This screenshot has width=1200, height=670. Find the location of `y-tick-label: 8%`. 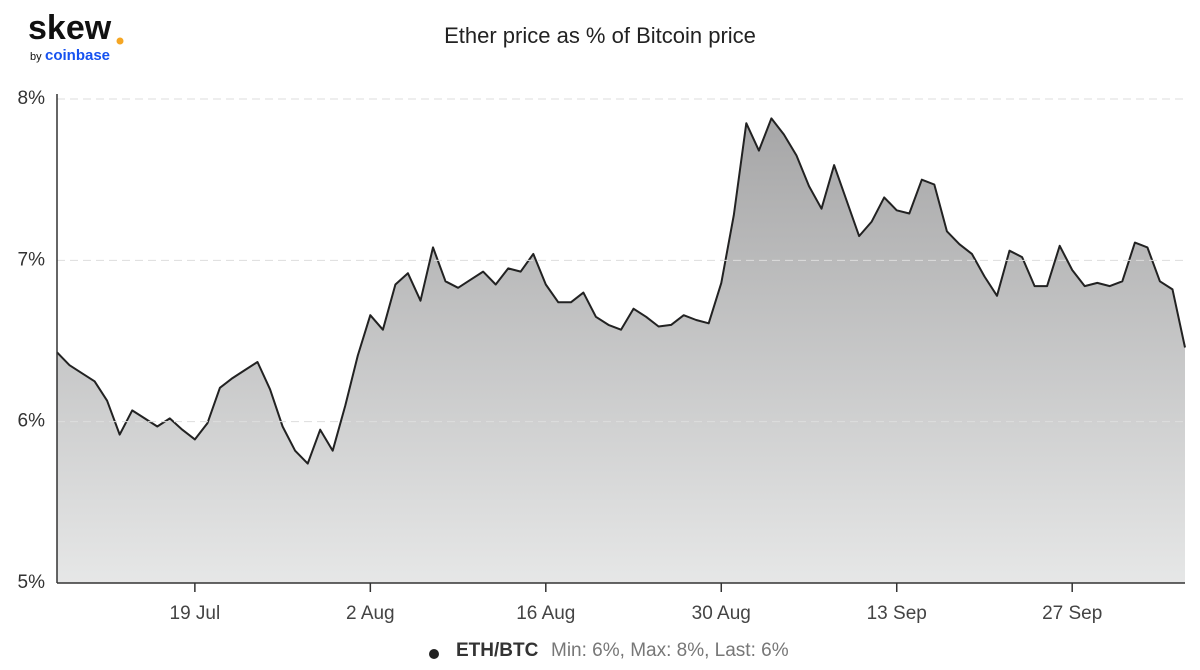

y-tick-label: 8% is located at coordinates (32, 98).